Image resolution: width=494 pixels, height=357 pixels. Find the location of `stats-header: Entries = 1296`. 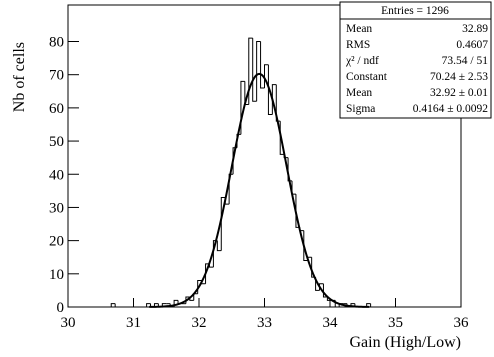

stats-header: Entries = 1296 is located at coordinates (415, 11).